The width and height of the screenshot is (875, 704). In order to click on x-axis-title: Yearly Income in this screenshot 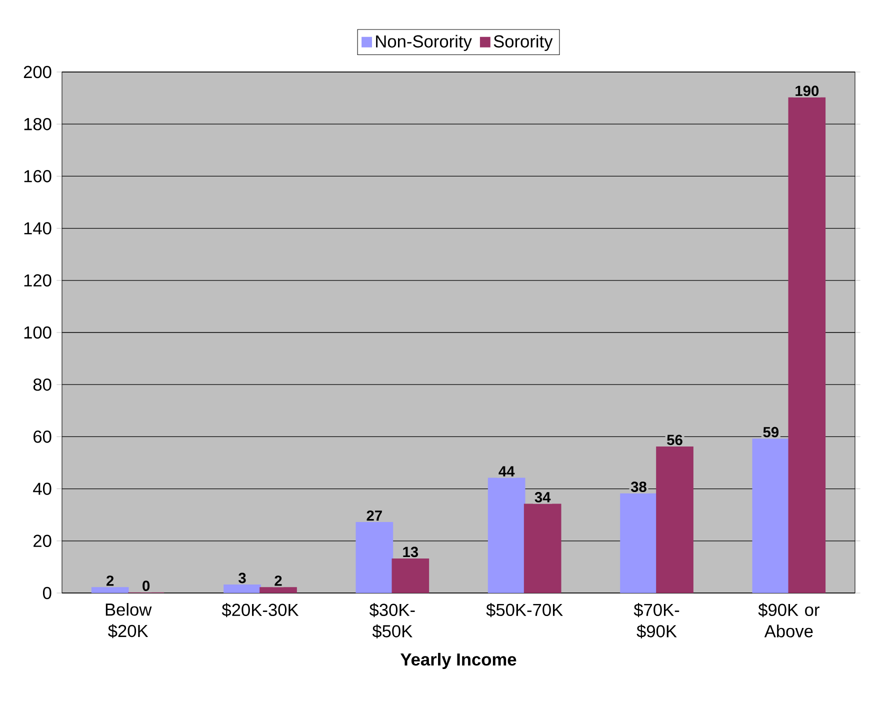, I will do `click(458, 661)`.